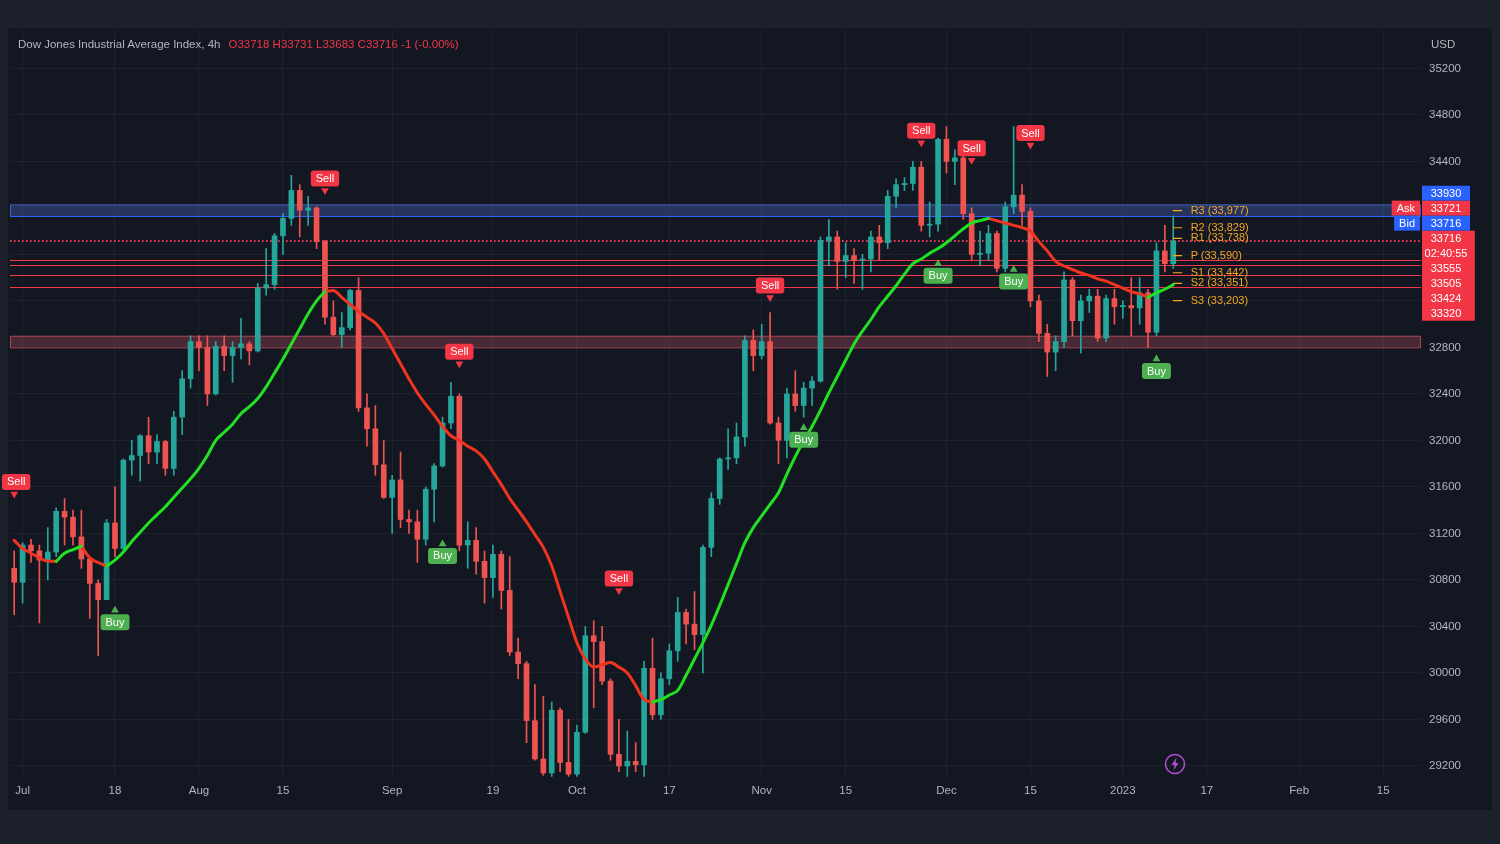  I want to click on x-tick-label: 18, so click(115, 790).